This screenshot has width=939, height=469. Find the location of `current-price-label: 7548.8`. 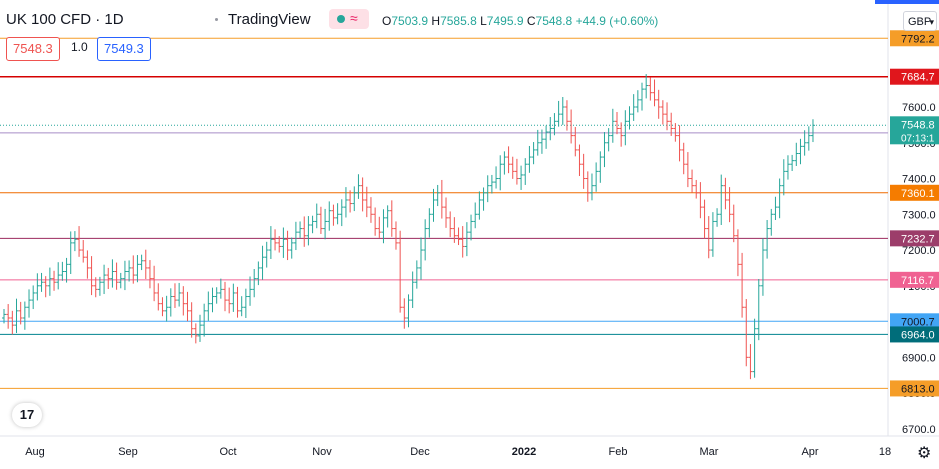

current-price-label: 7548.8 is located at coordinates (918, 125).